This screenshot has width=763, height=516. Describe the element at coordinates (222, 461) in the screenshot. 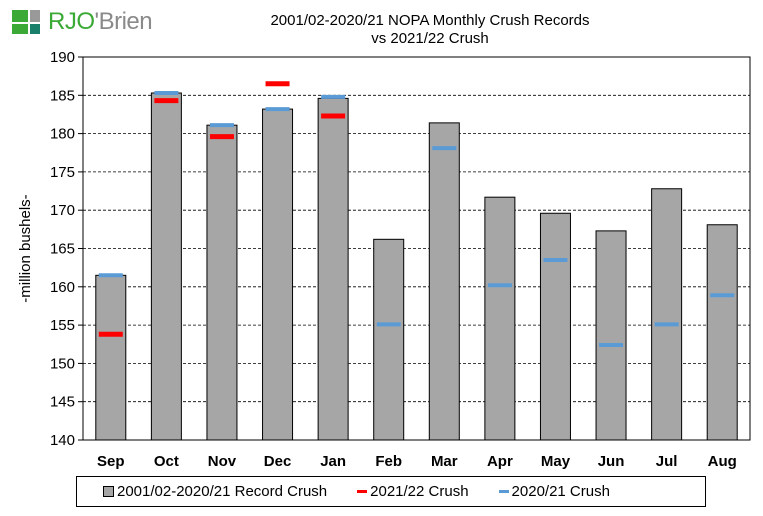

I see `x-tick-label: Nov` at that location.